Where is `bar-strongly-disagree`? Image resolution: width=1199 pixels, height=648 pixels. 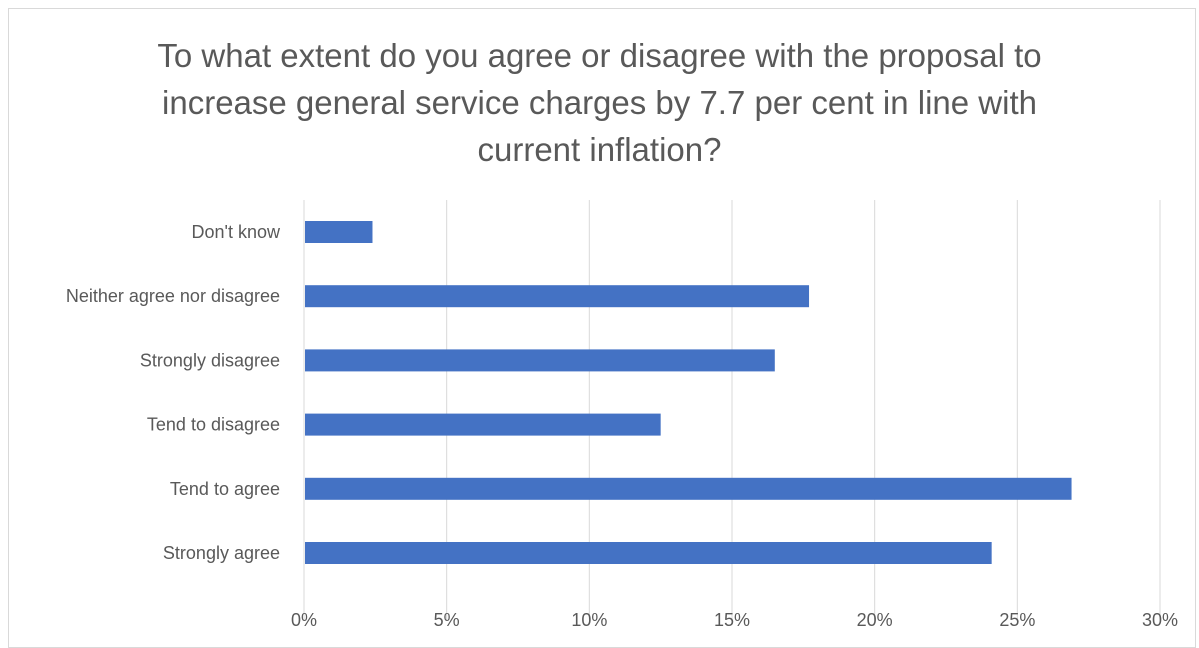
bar-strongly-disagree is located at coordinates (540, 360).